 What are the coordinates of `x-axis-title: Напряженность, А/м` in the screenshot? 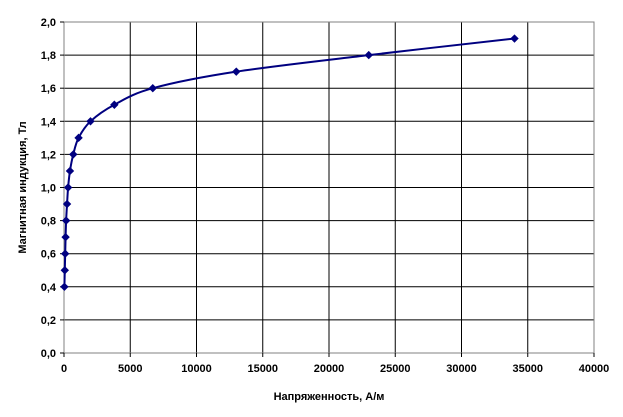 It's located at (329, 397).